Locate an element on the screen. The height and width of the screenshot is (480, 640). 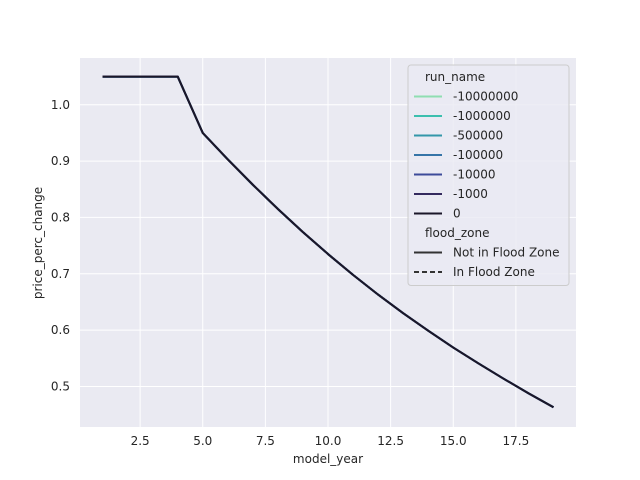
legend-entry-label: -1000000 is located at coordinates (482, 116).